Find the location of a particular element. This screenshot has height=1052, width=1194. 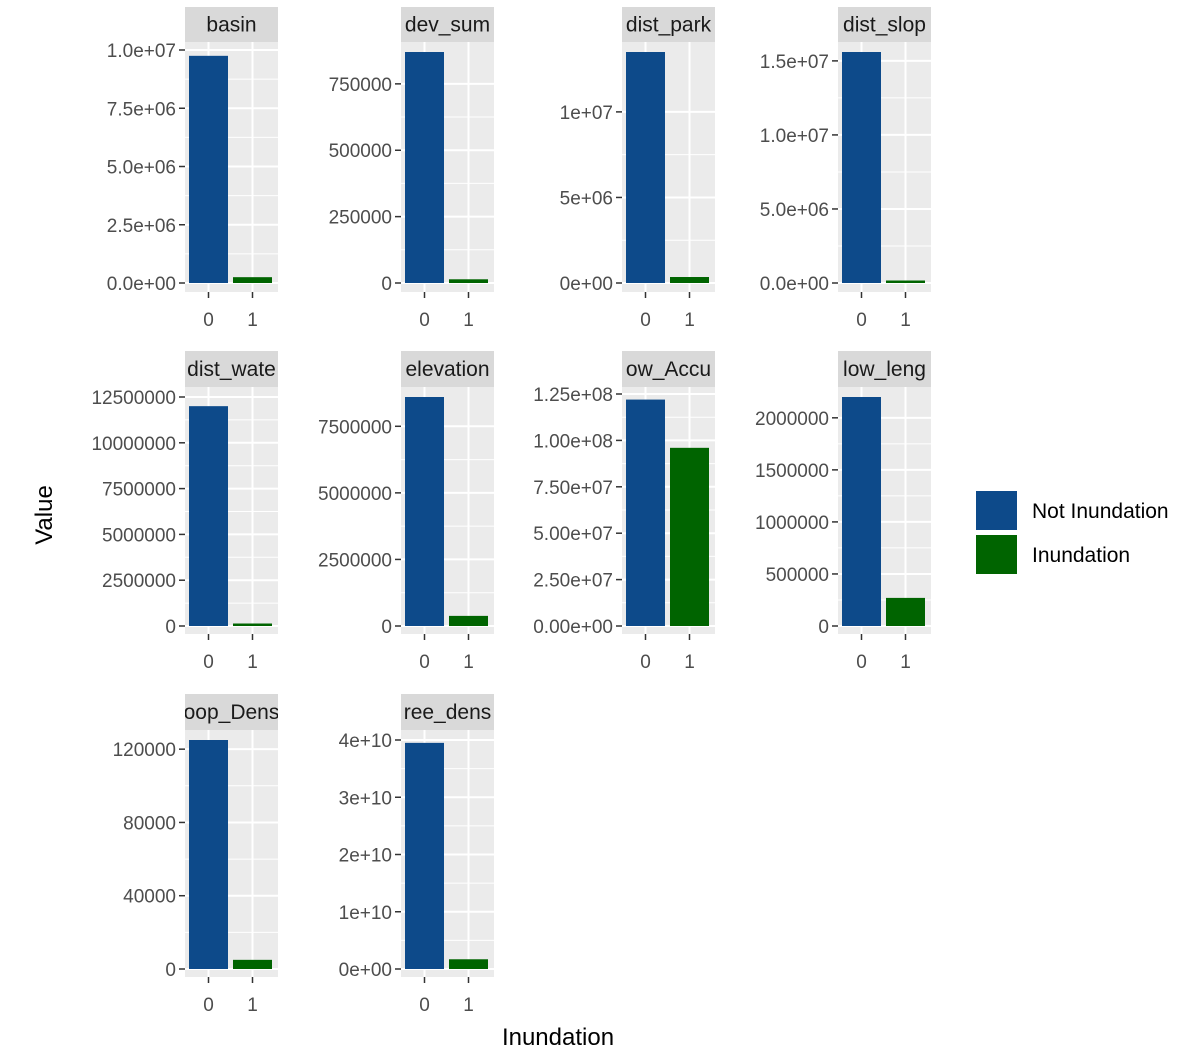

y-tick-label: 5.0e+06 is located at coordinates (141, 168).